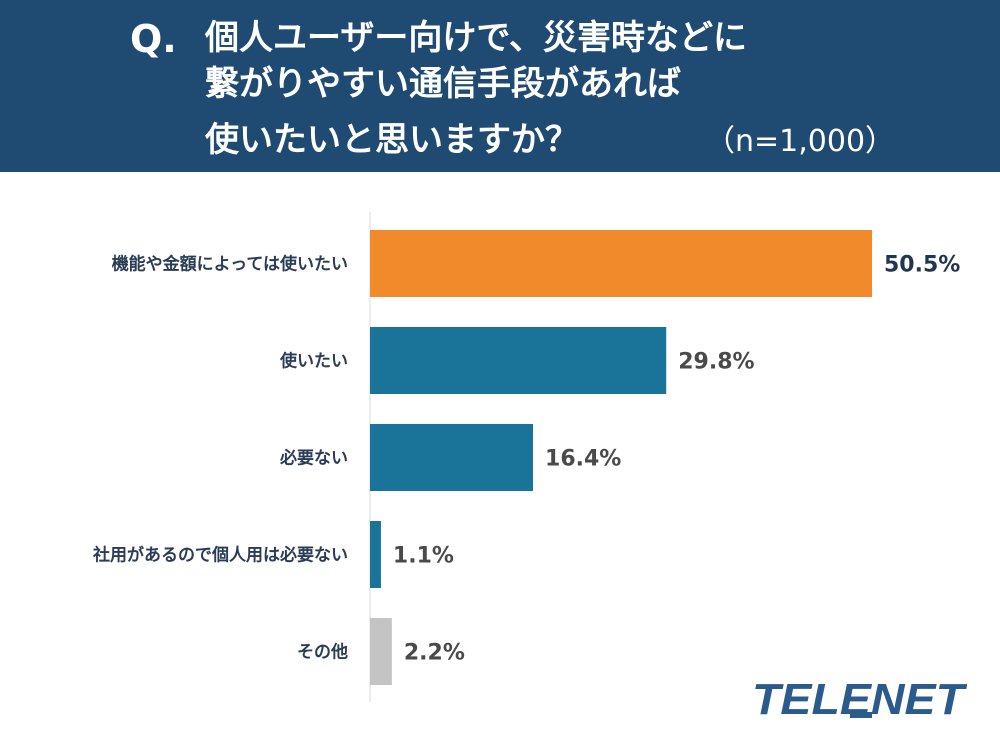 This screenshot has width=1000, height=739. I want to click on category-label-4: その他, so click(322, 652).